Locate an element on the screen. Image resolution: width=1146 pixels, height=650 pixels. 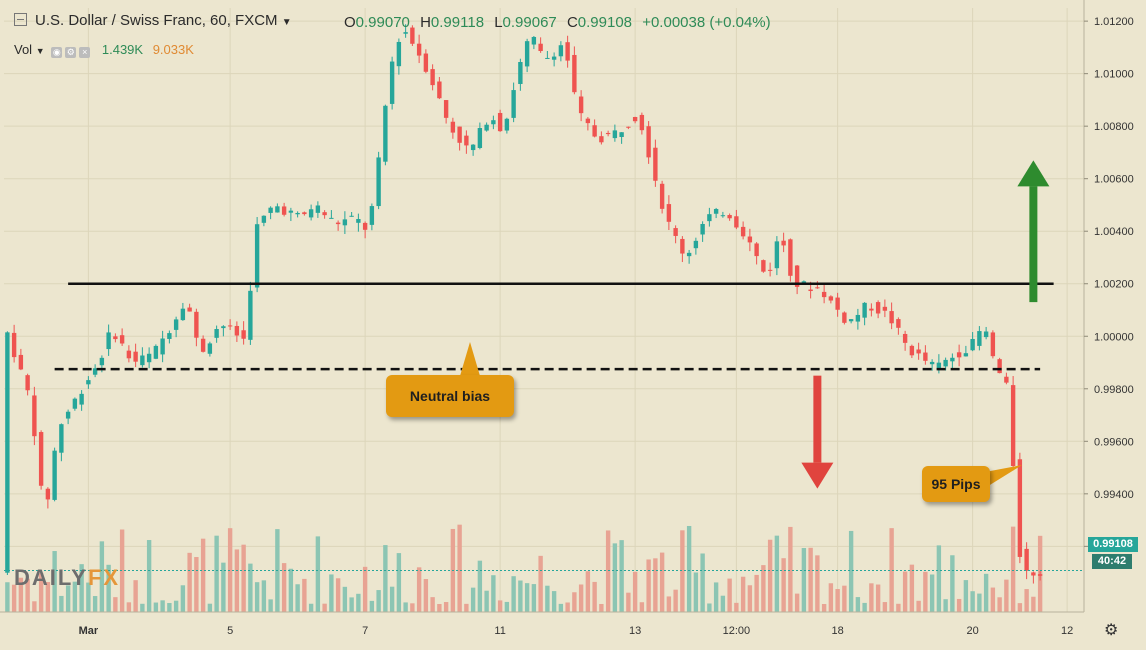
y-tick-label: 1.01000 is located at coordinates (1114, 75).